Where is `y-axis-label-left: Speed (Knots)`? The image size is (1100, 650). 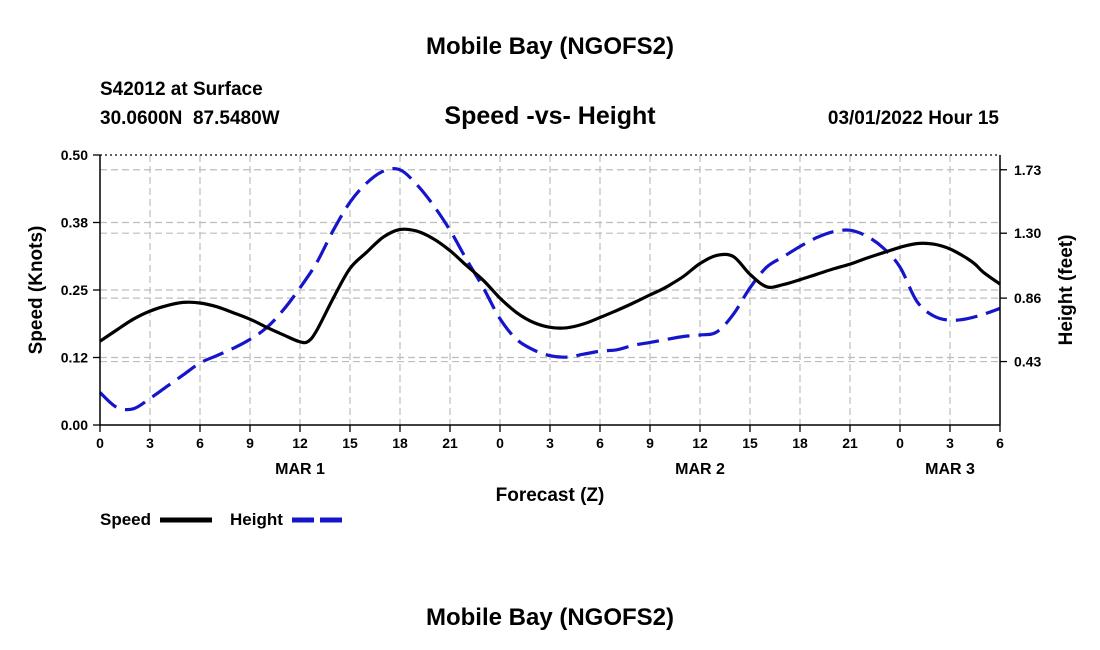
y-axis-label-left: Speed (Knots) is located at coordinates (36, 290).